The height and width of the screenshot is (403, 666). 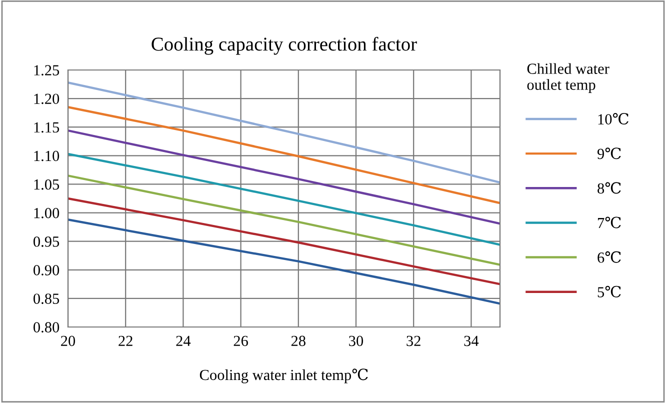 I want to click on x-tick-label: 28, so click(x=298, y=341).